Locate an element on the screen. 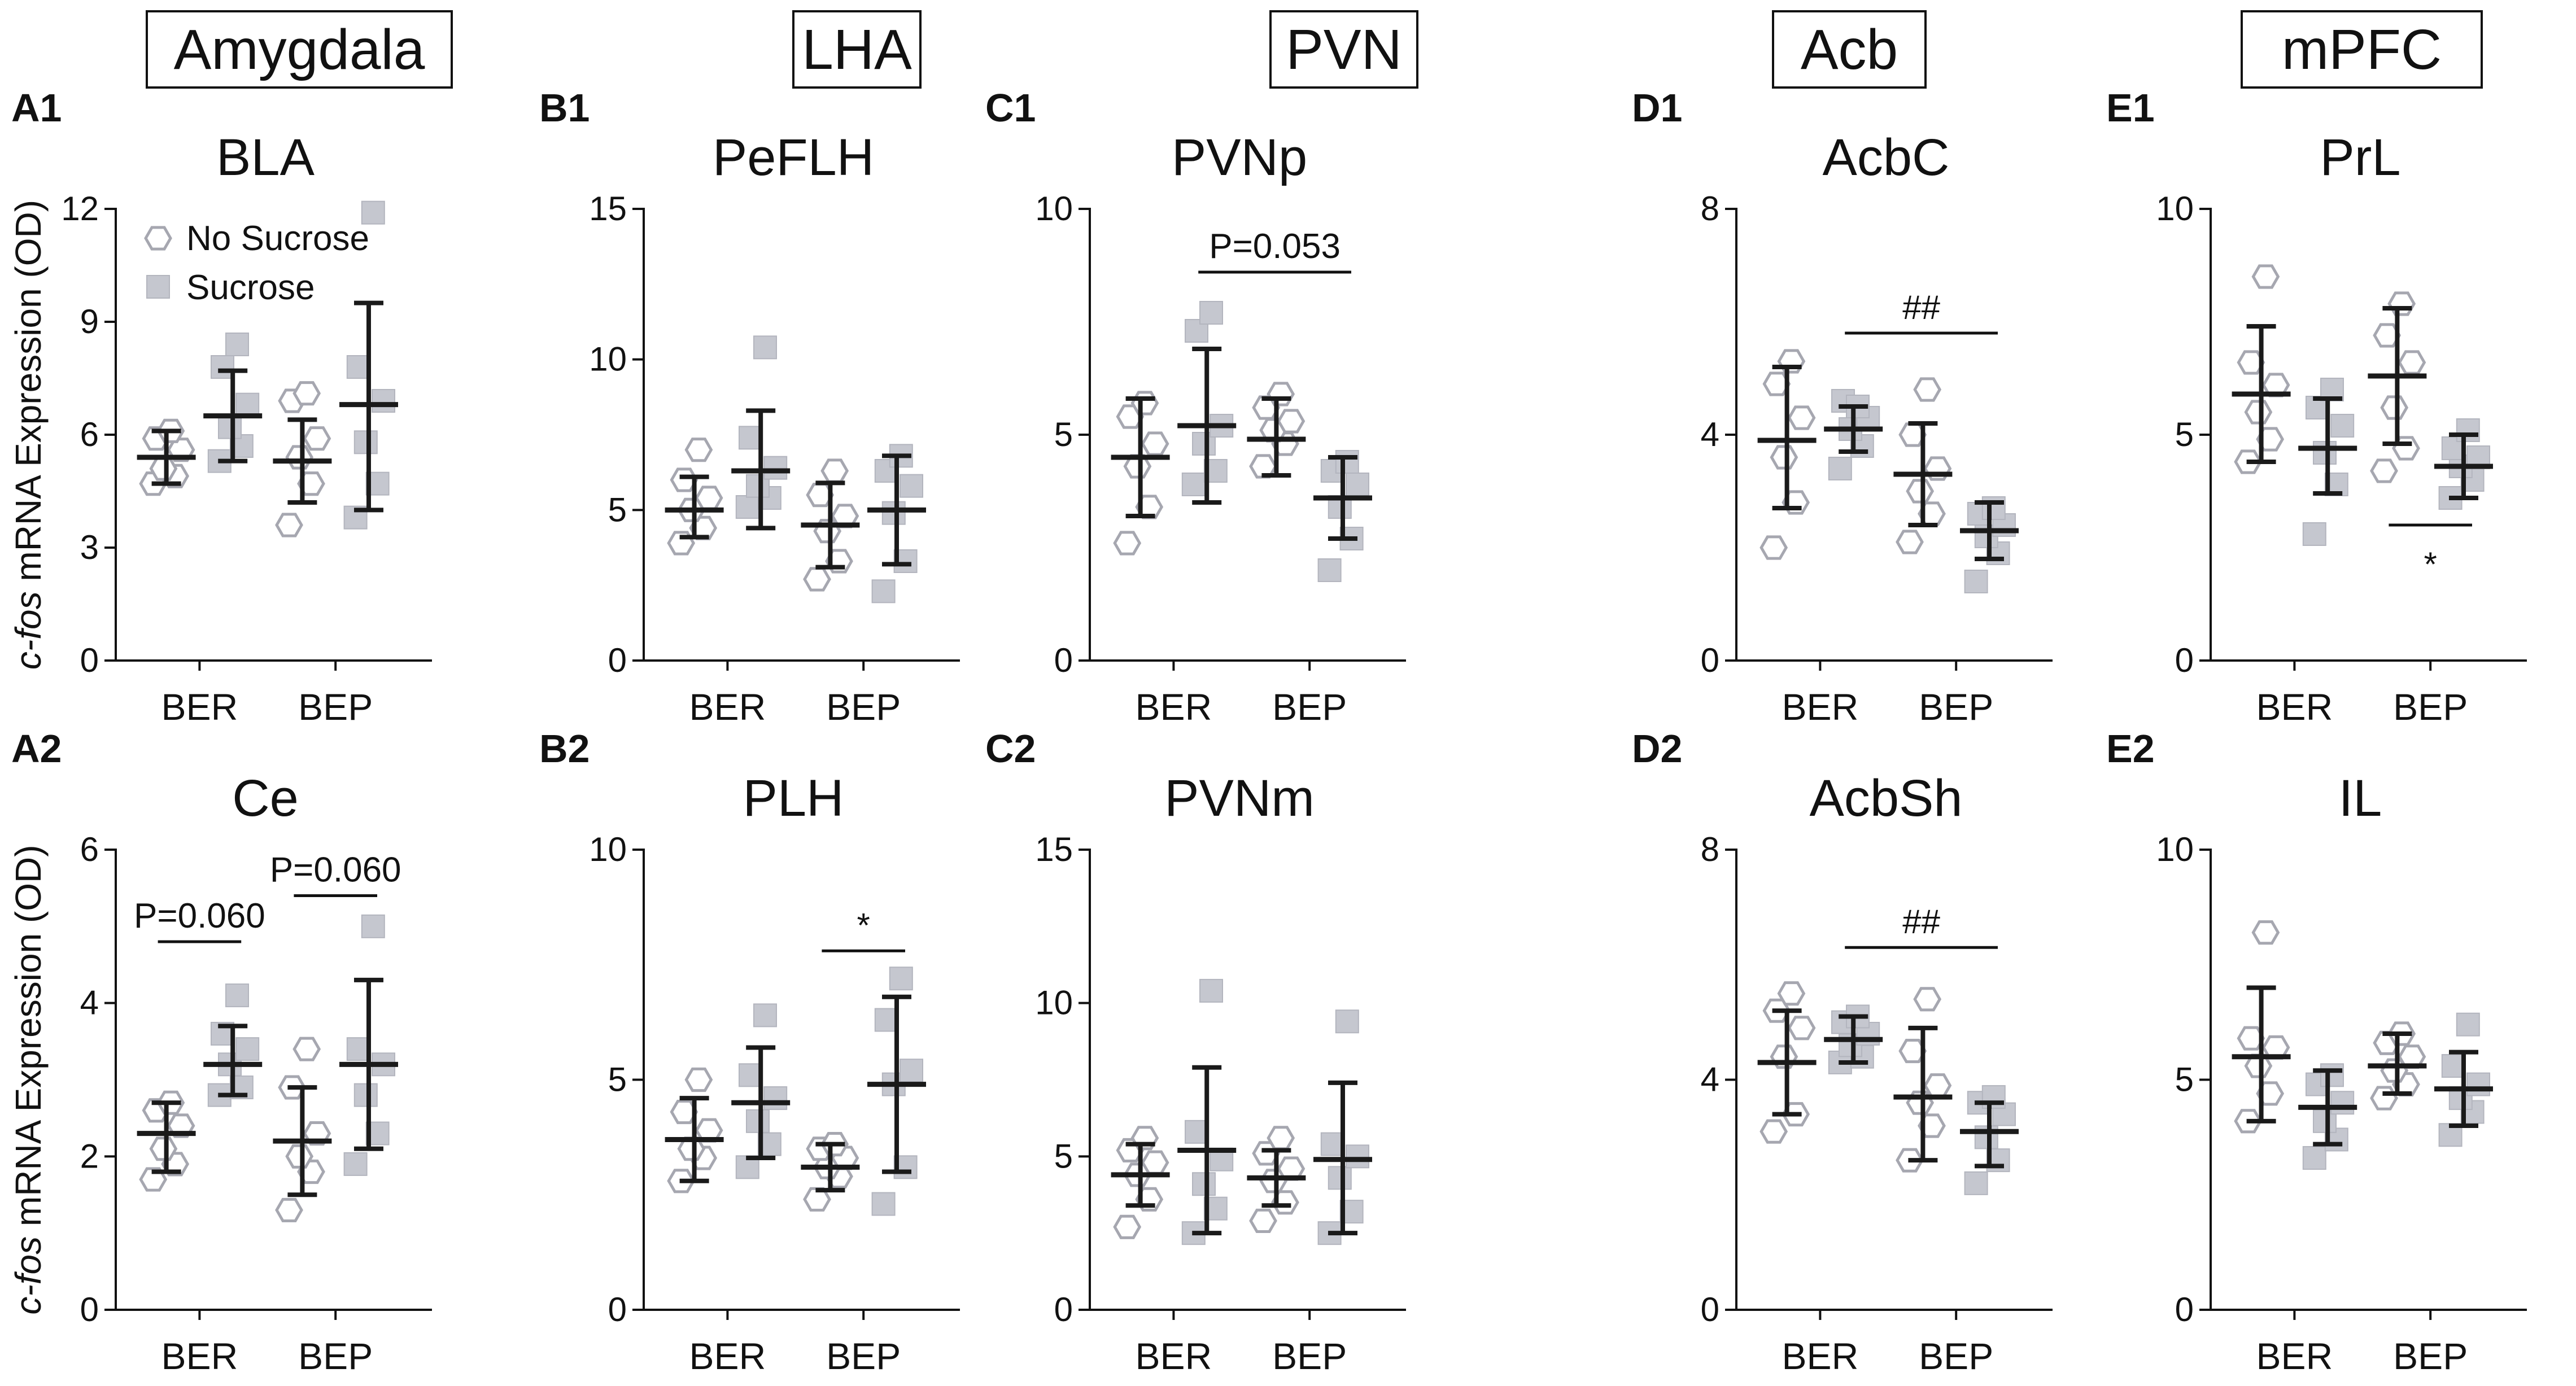  y-tick-label: 8 is located at coordinates (1710, 209).